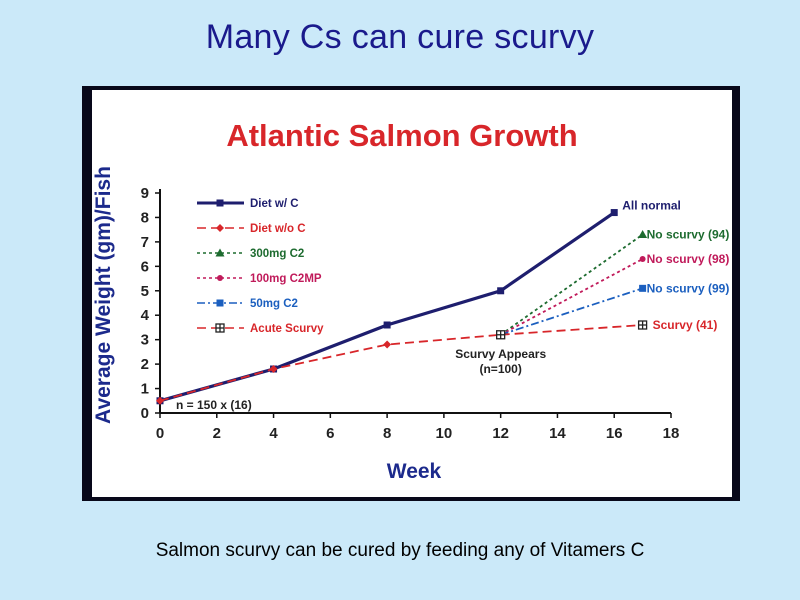 The width and height of the screenshot is (800, 600). What do you see at coordinates (145, 291) in the screenshot?
I see `y-tick-label: 5` at bounding box center [145, 291].